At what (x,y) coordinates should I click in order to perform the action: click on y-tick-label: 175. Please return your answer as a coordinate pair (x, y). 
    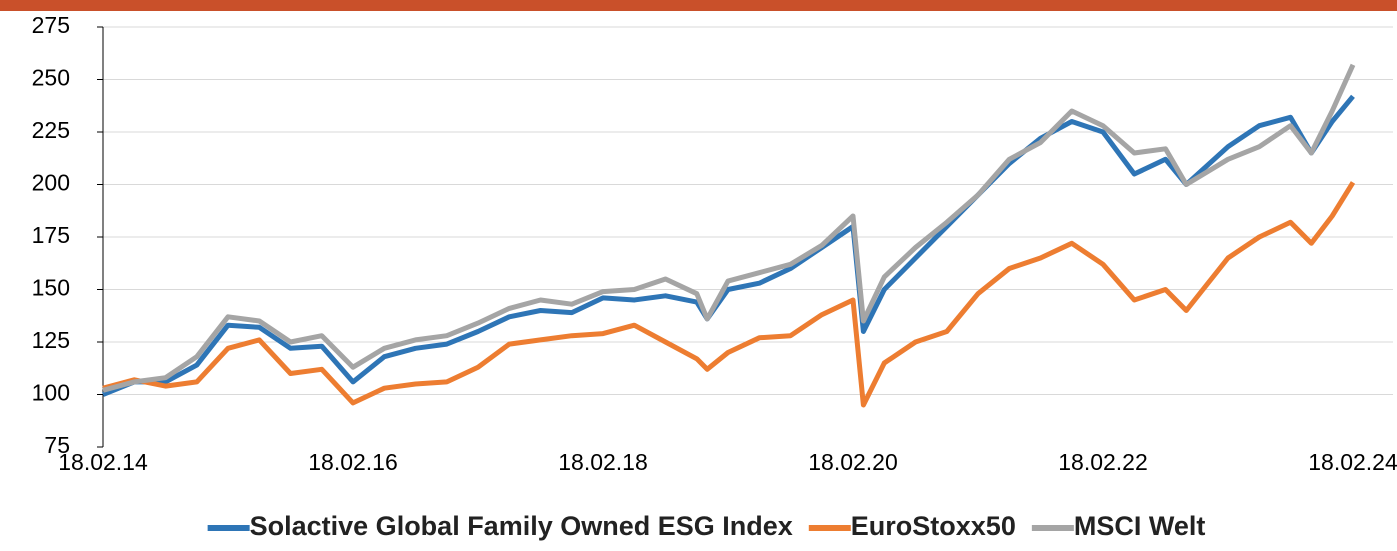
    Looking at the image, I should click on (51, 235).